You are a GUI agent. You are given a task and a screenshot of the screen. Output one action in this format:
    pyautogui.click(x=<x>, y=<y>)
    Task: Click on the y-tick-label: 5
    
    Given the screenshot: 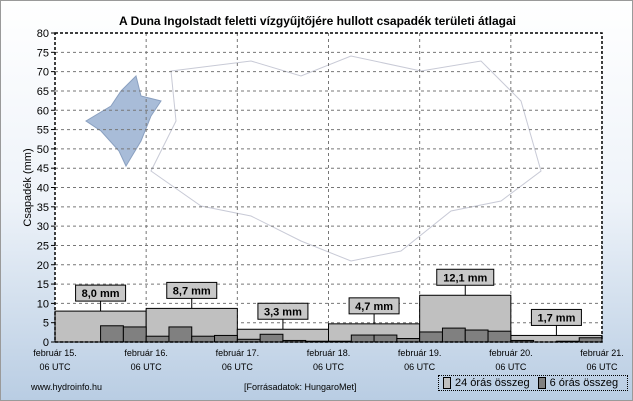 What is the action you would take?
    pyautogui.click(x=46, y=324)
    